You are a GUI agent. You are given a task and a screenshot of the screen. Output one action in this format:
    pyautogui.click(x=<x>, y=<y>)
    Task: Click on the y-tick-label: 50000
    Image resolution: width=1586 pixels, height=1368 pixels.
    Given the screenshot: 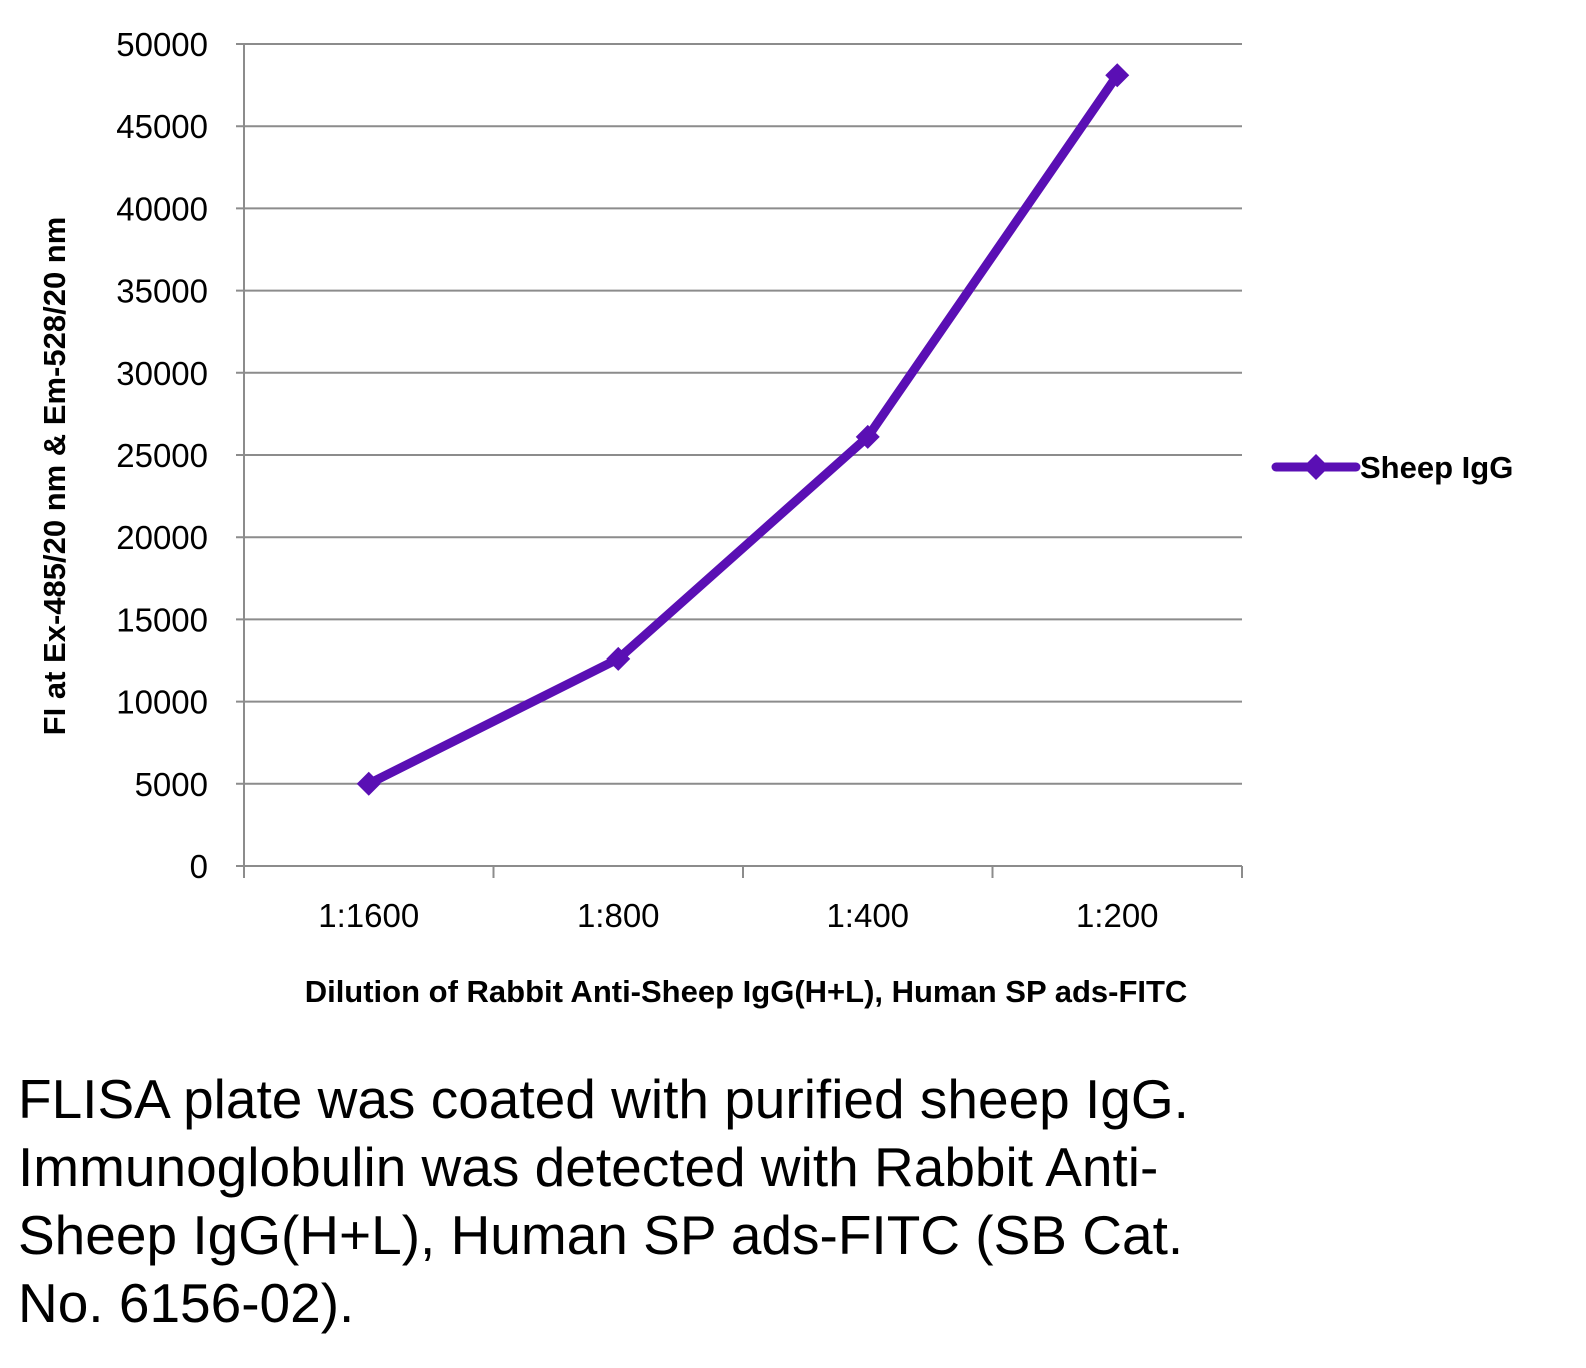 What is the action you would take?
    pyautogui.click(x=162, y=44)
    